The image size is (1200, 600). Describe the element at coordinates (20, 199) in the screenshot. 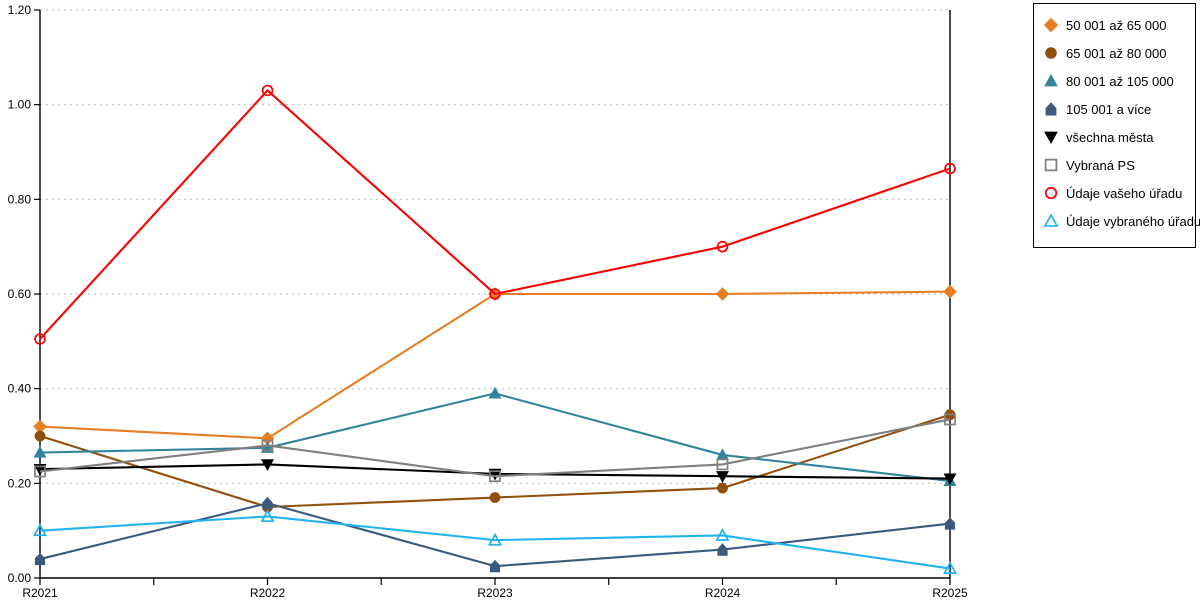

I see `y-tick-label: 0.80` at that location.